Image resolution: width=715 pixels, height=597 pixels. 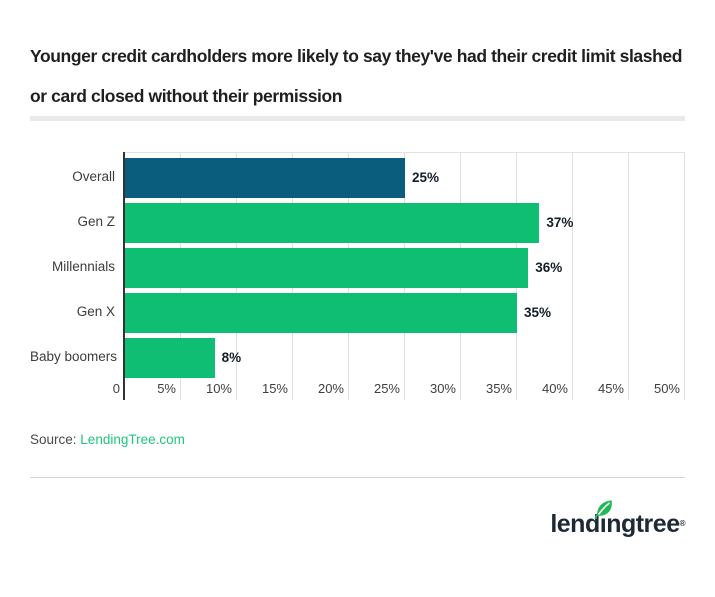 What do you see at coordinates (274, 388) in the screenshot?
I see `x-tick-label: 15%` at bounding box center [274, 388].